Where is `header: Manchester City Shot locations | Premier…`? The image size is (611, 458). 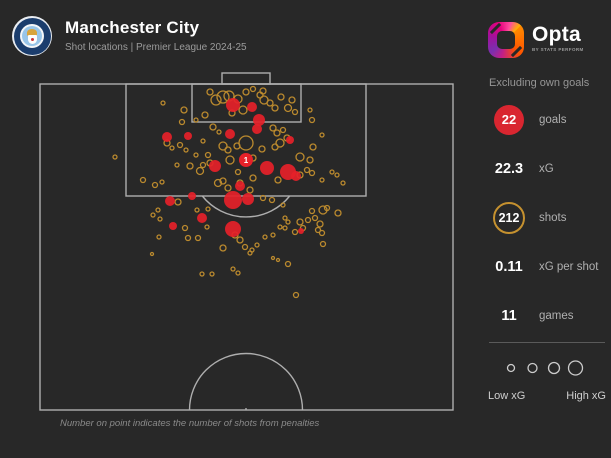
header: Manchester City Shot locations | Premier… is located at coordinates (129, 36).